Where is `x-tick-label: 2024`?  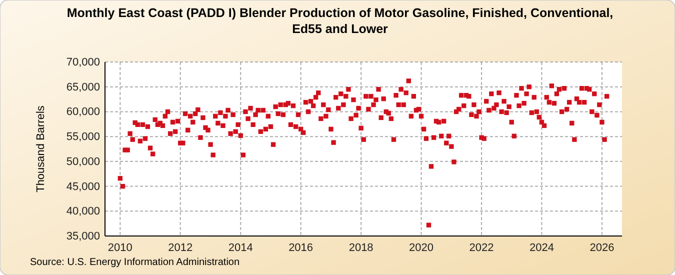
x-tick-label: 2024 is located at coordinates (541, 248).